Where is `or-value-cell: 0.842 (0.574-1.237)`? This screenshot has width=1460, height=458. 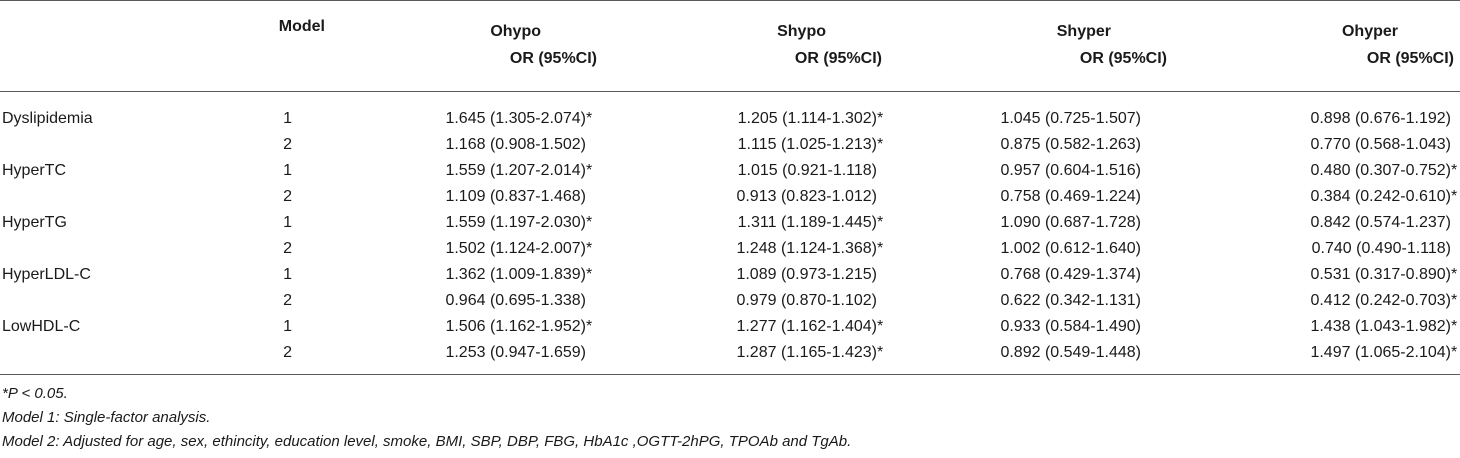
or-value-cell: 0.842 (0.574-1.237) is located at coordinates (1316, 223).